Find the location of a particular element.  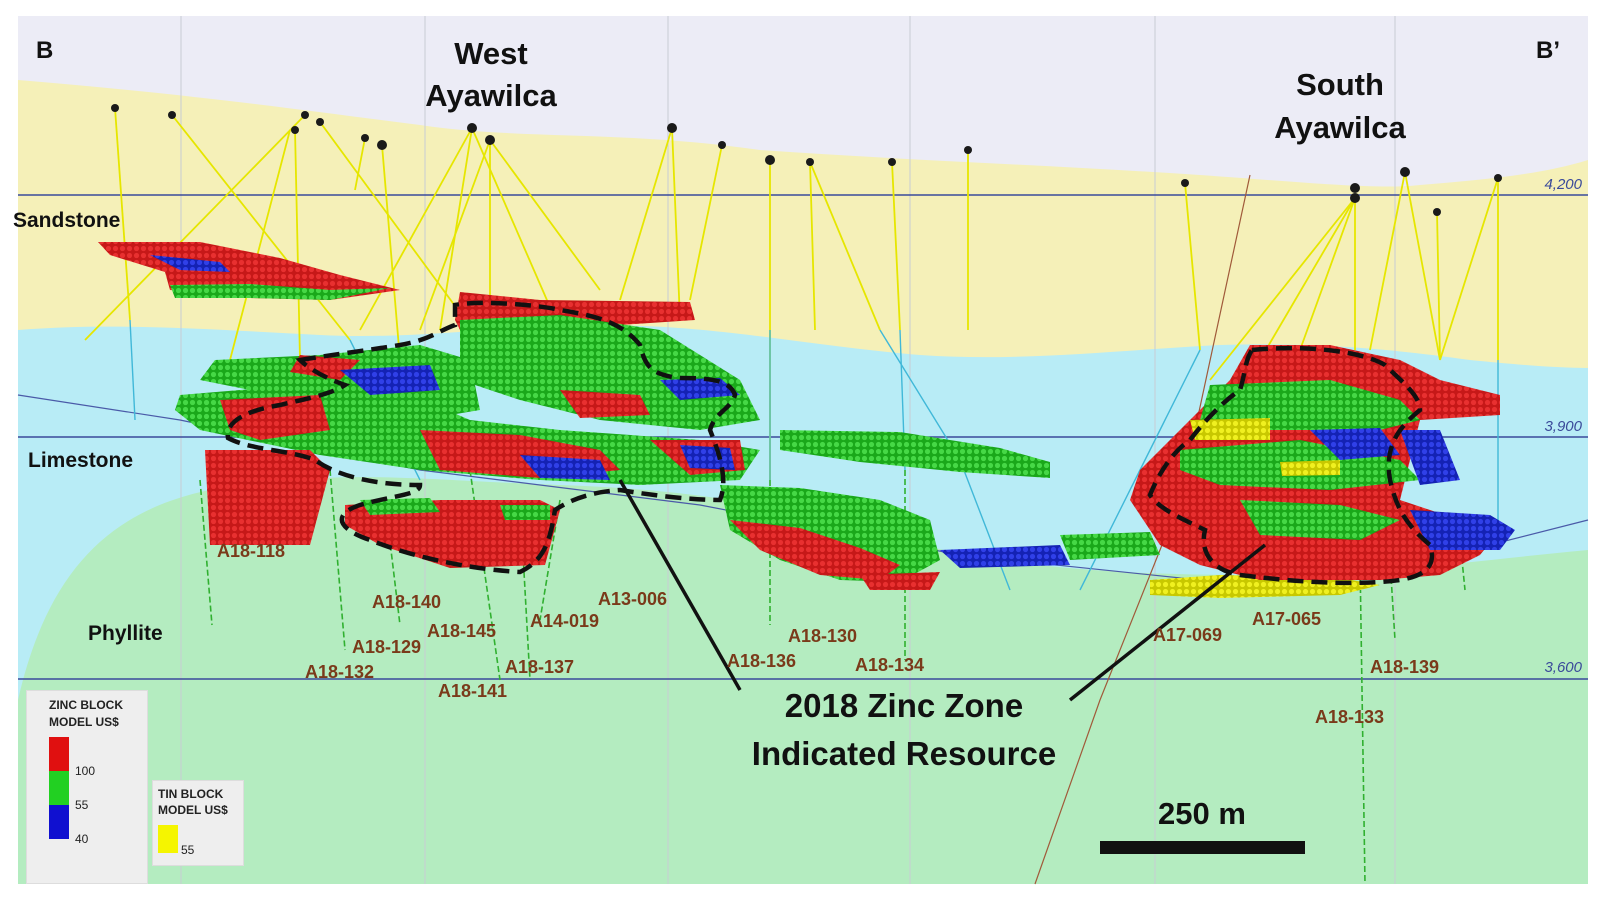

legend-zinc-tick-55: 55 is located at coordinates (82, 805).